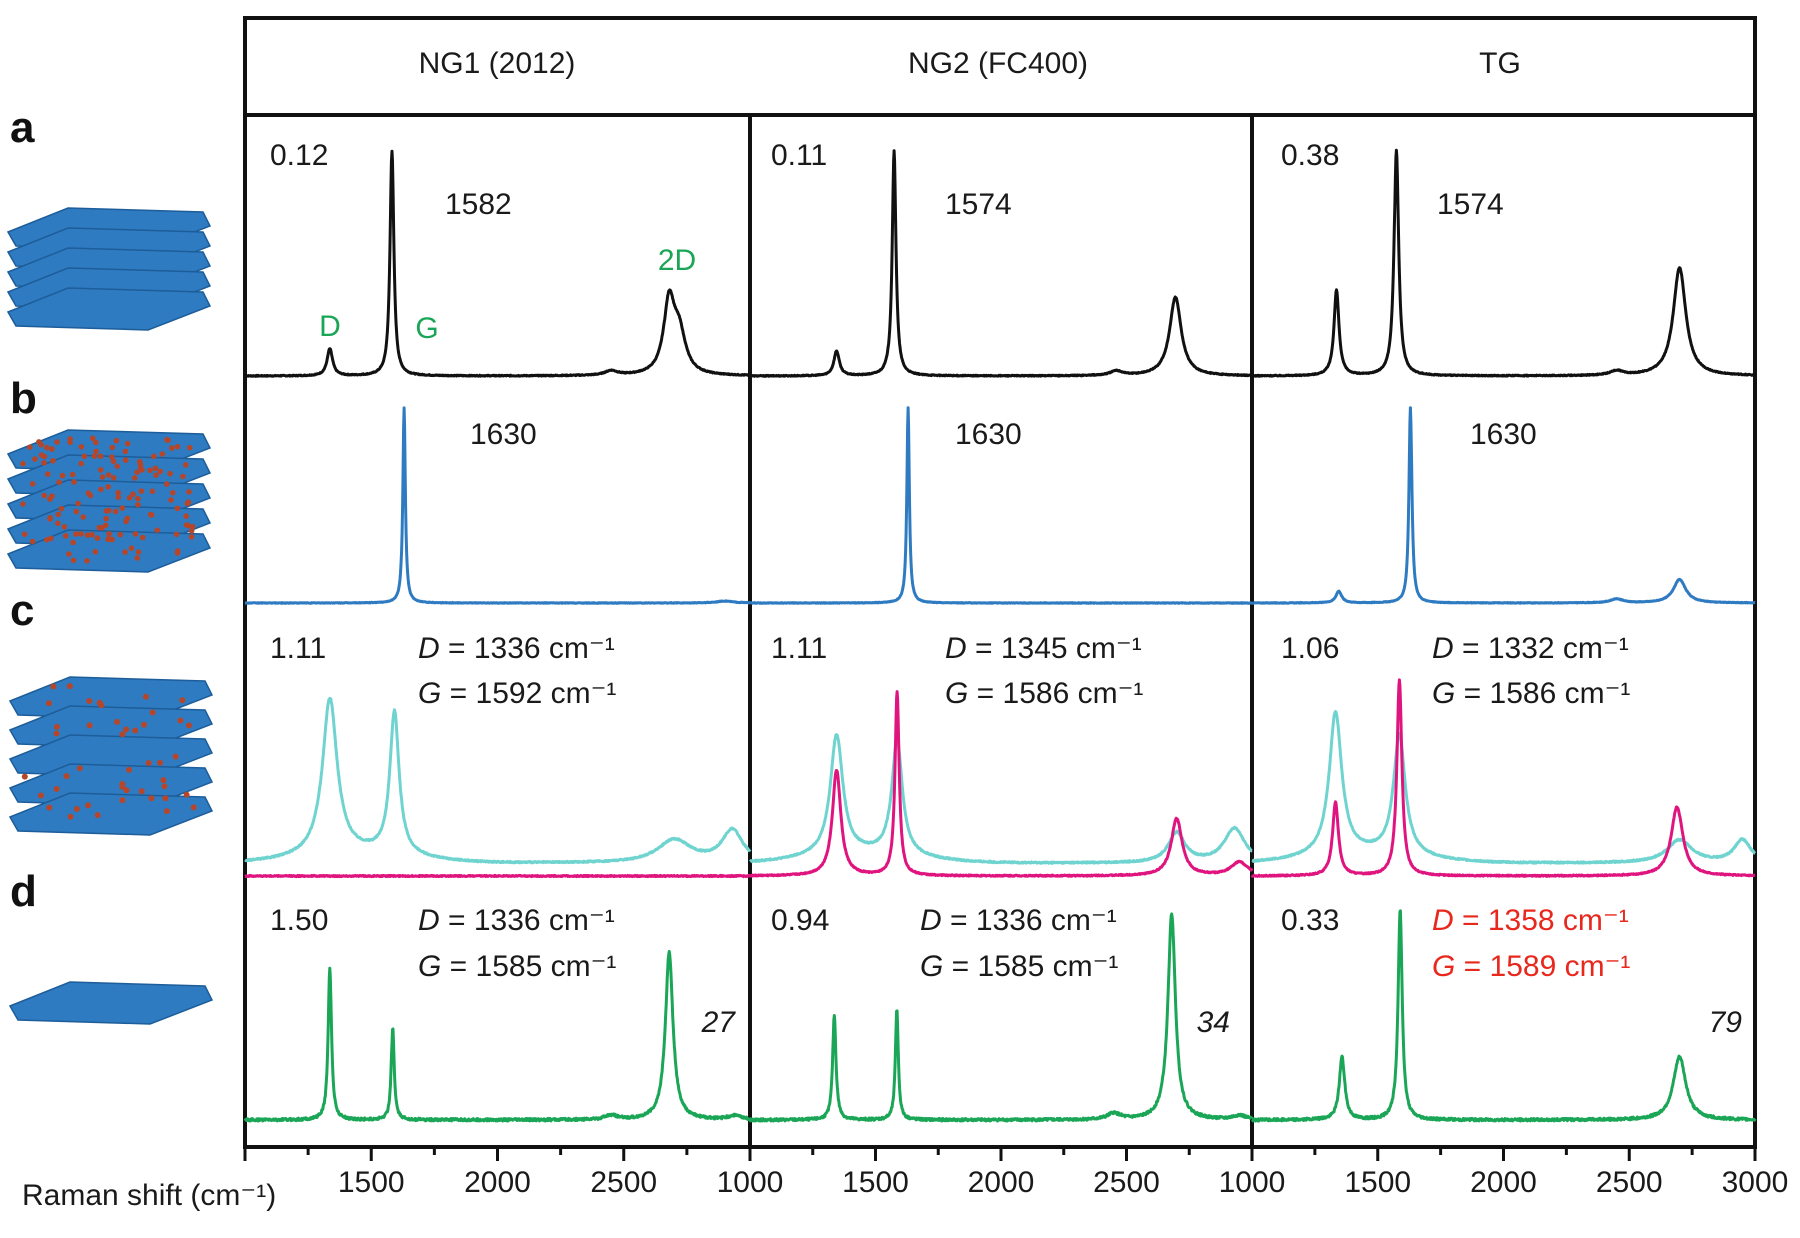  What do you see at coordinates (1310, 155) in the screenshot?
I see `intensity-ratio: 0.38` at bounding box center [1310, 155].